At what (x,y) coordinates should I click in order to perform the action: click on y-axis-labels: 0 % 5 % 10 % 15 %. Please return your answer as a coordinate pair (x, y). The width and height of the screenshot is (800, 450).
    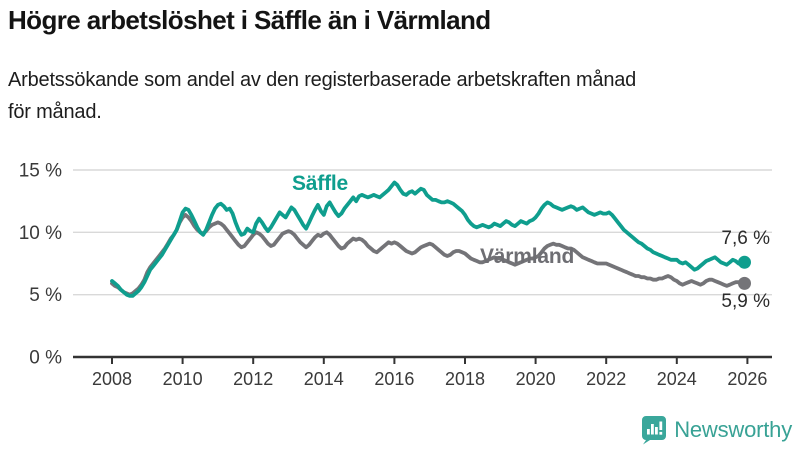
    Looking at the image, I should click on (40, 264).